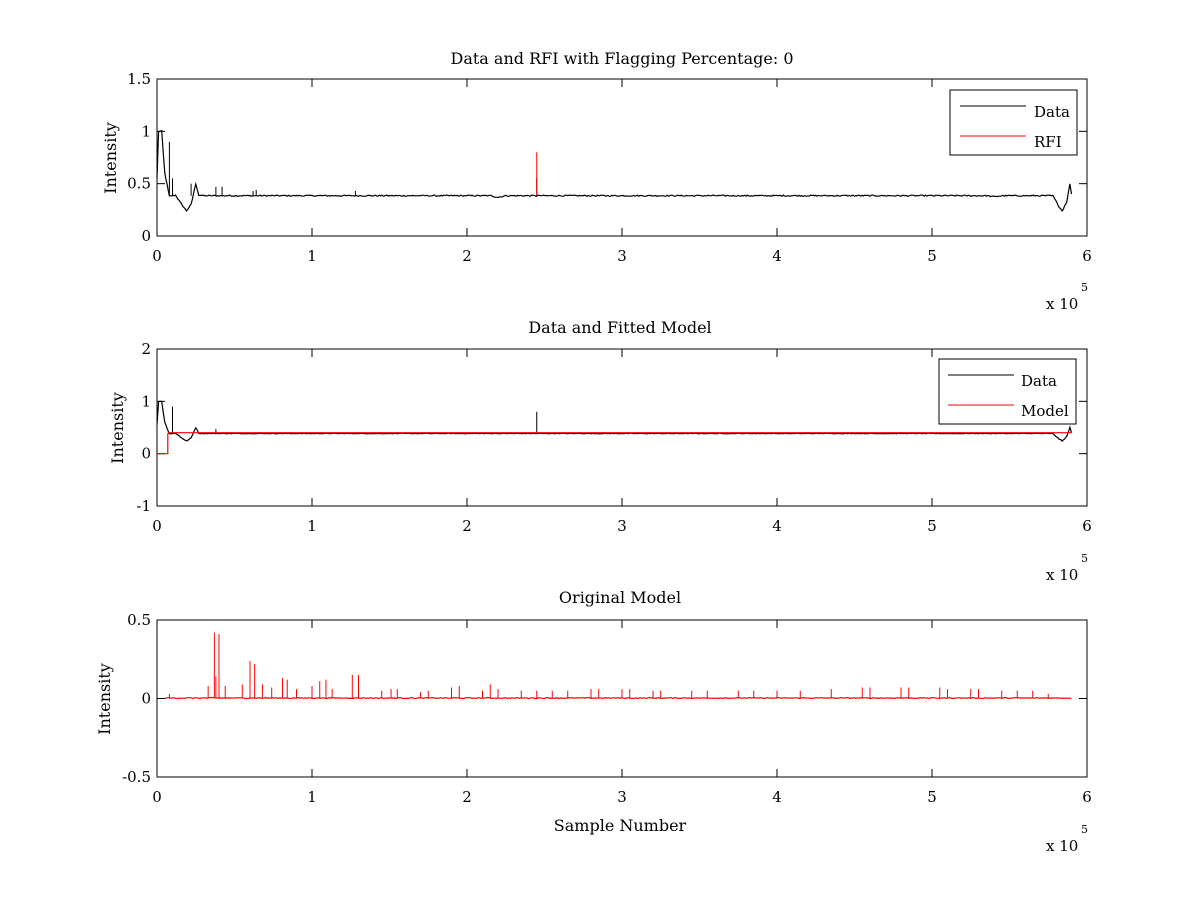  Describe the element at coordinates (146, 349) in the screenshot. I see `y-tick-label: 2` at that location.